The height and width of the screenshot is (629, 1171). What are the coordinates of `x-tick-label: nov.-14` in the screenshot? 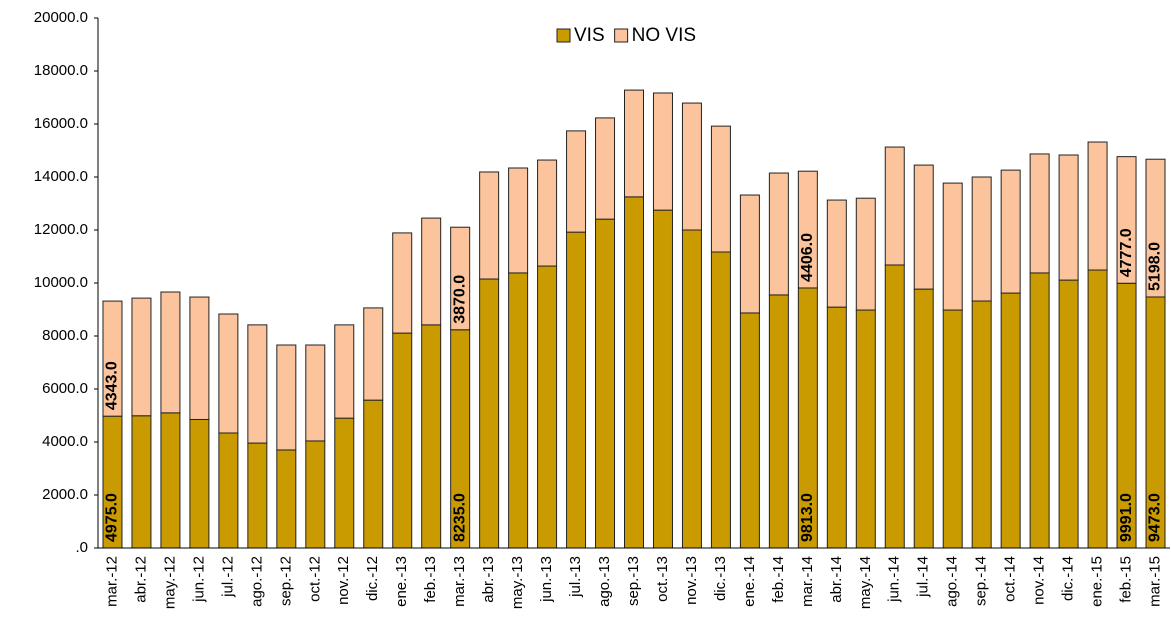 It's located at (1039, 580).